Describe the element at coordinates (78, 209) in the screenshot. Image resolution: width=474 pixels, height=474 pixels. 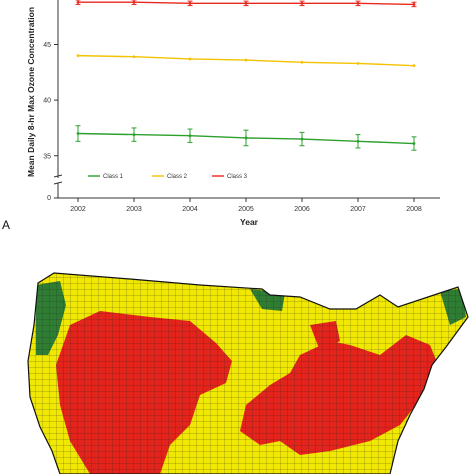
I see `x-tick-label-0: 2002` at that location.